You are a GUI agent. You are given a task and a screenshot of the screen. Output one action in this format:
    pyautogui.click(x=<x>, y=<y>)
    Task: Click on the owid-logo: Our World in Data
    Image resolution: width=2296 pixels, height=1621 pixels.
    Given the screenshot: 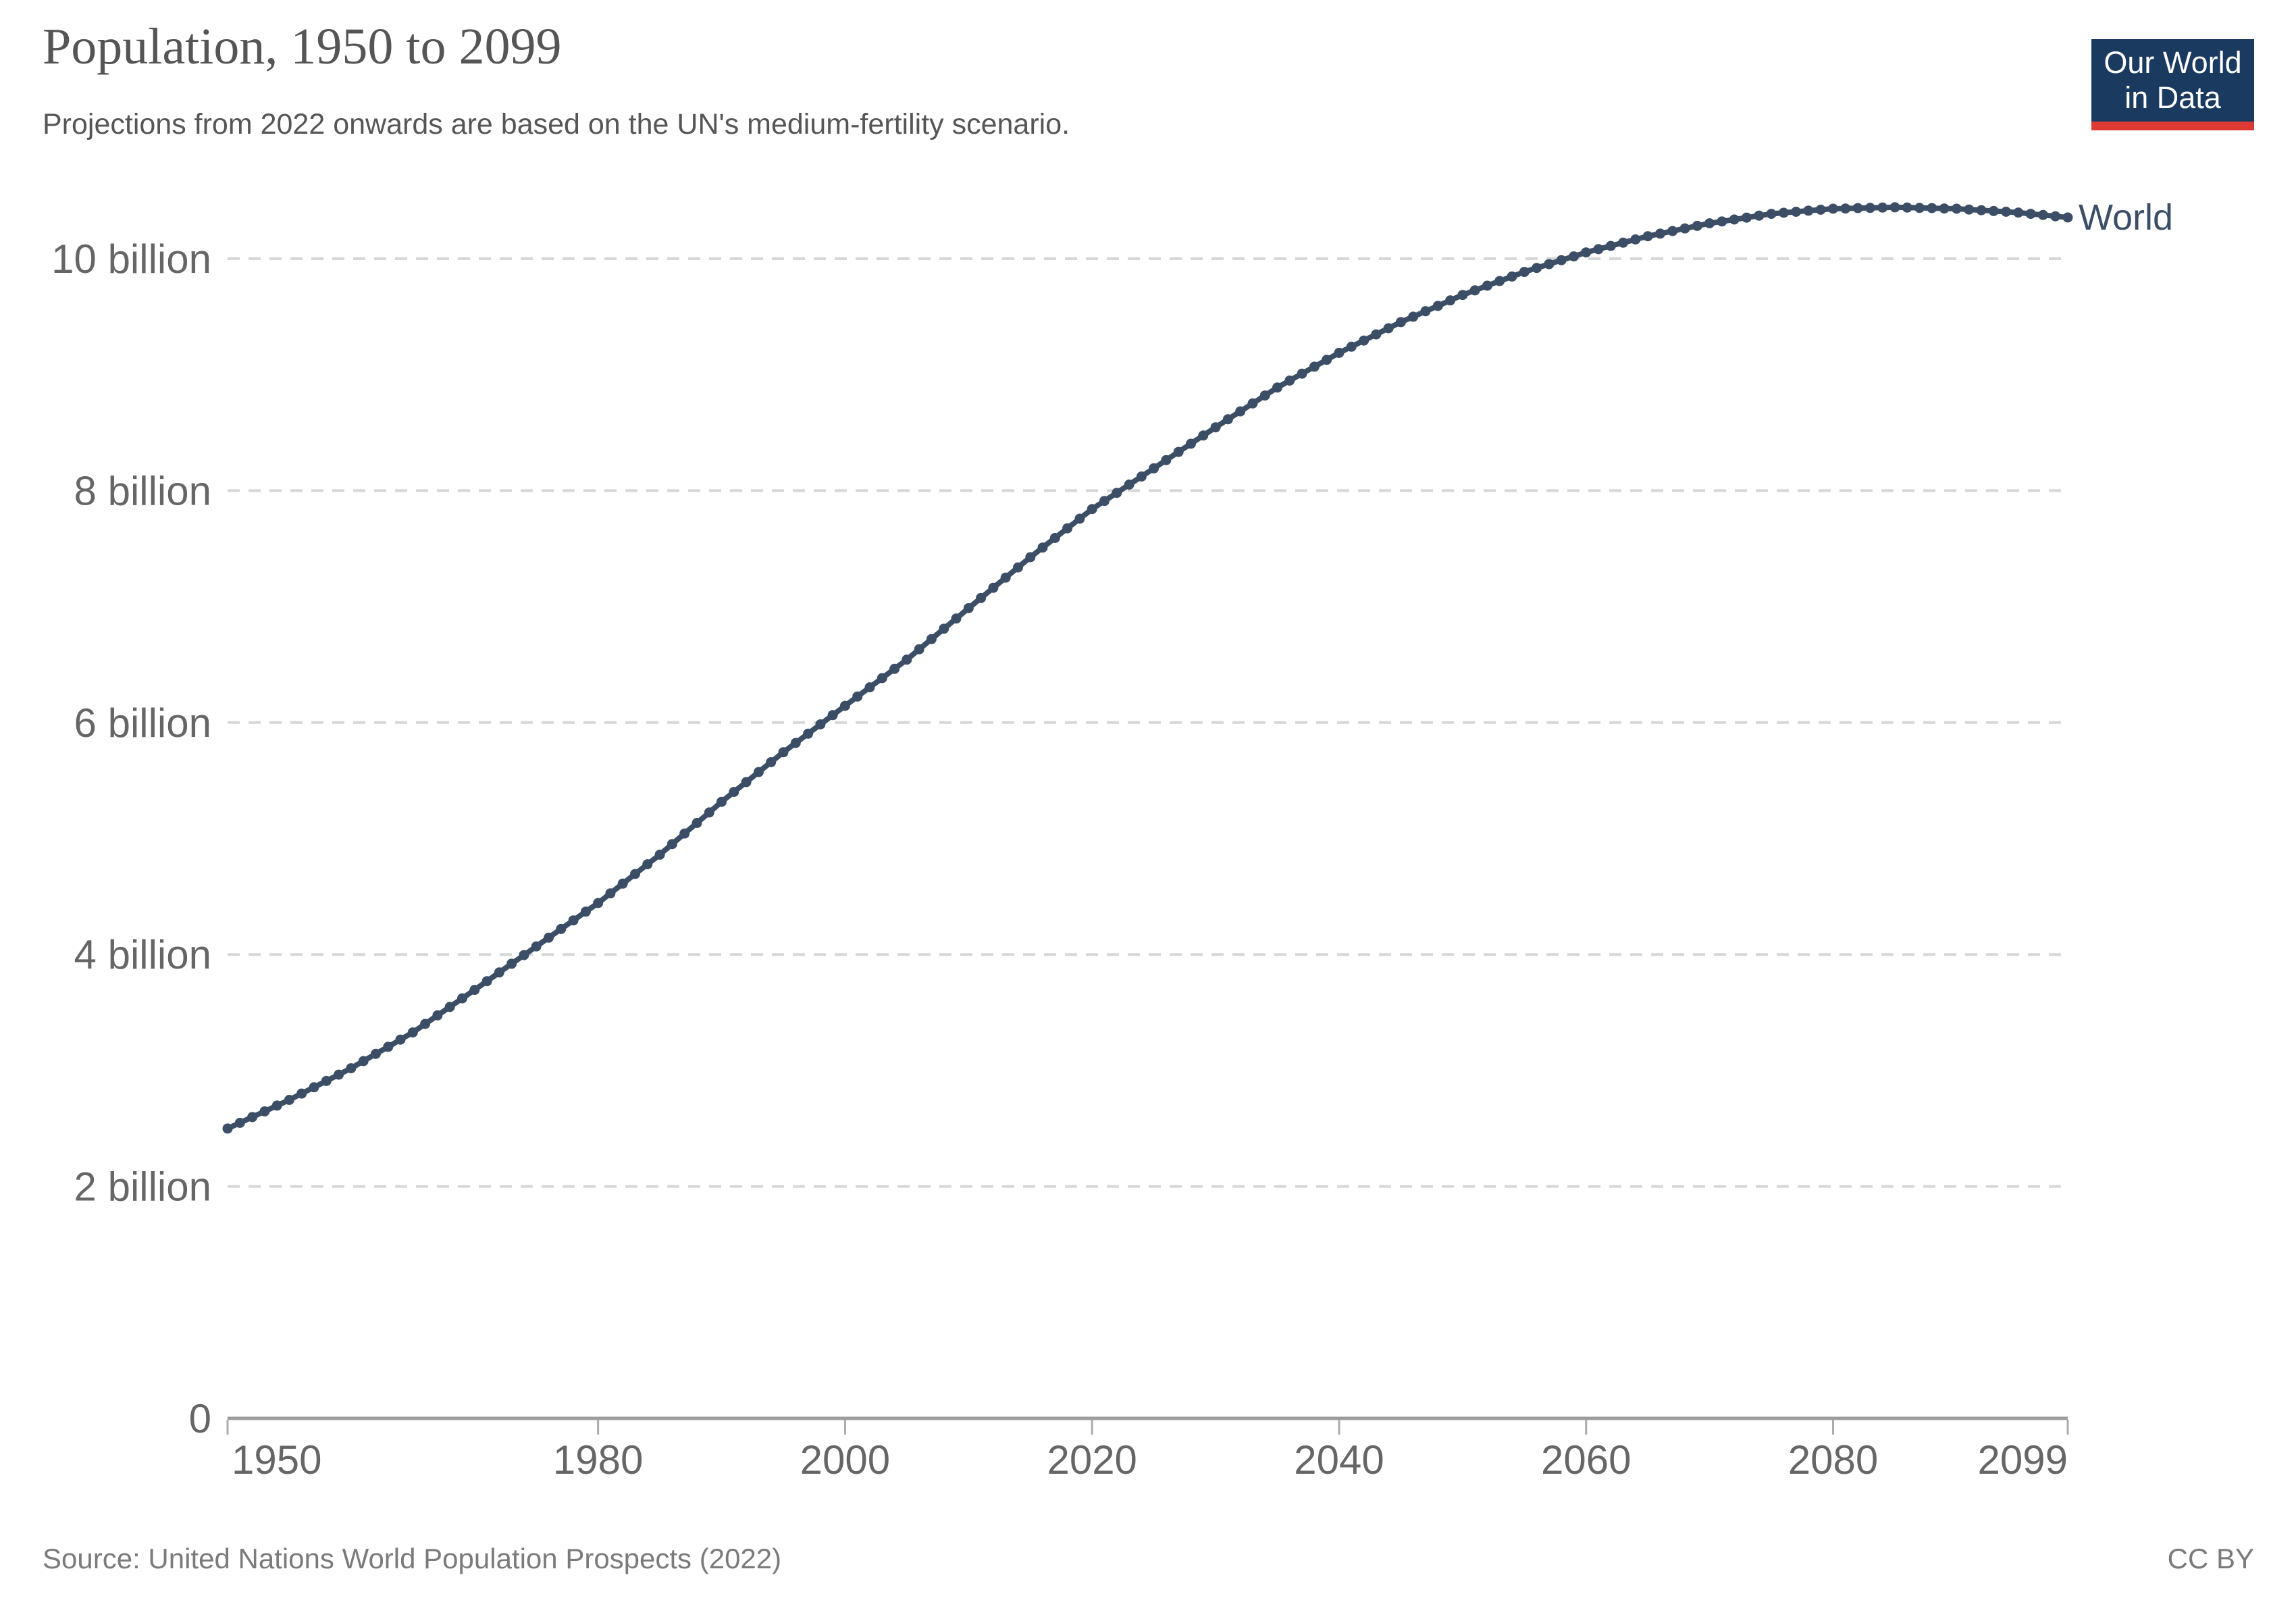 What is the action you would take?
    pyautogui.click(x=2172, y=84)
    